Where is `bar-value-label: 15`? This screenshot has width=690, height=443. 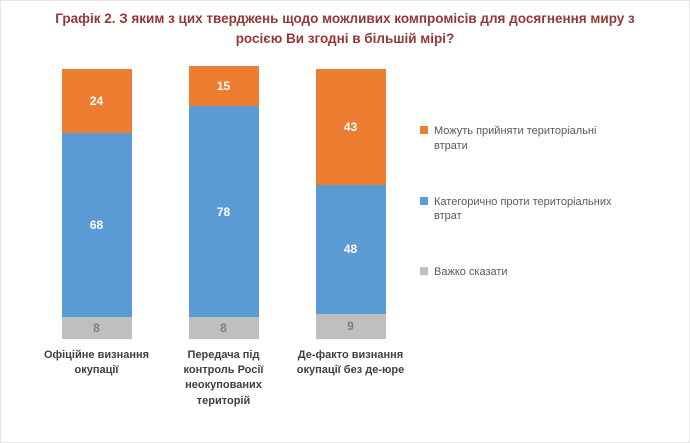
bar-value-label: 15 is located at coordinates (223, 86).